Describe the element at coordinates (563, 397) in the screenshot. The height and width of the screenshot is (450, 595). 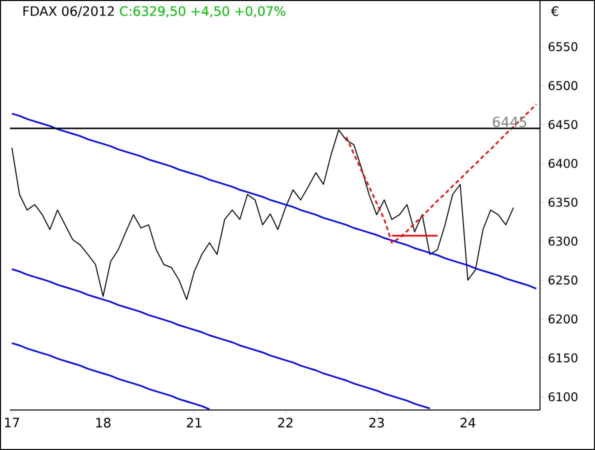
I see `y-tick-label: 6100` at that location.